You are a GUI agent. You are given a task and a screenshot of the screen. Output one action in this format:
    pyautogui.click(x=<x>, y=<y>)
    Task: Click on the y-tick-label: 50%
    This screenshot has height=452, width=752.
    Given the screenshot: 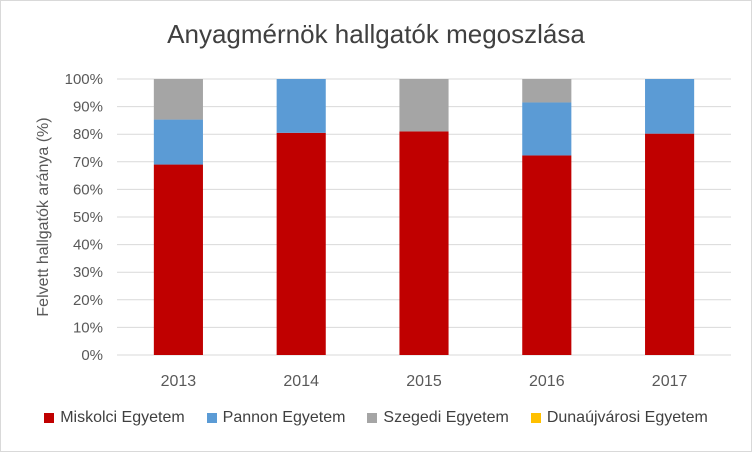 What is the action you would take?
    pyautogui.click(x=88, y=217)
    